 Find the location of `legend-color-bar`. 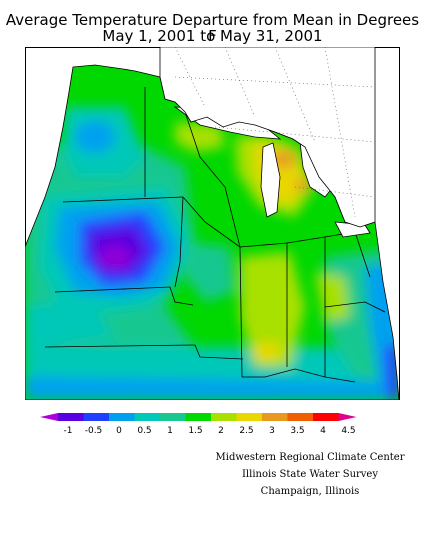

legend-color-bar is located at coordinates (198, 417).